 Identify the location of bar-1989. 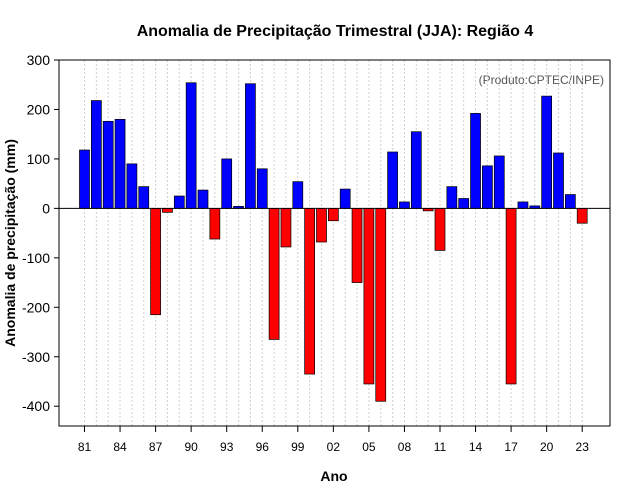
(179, 202).